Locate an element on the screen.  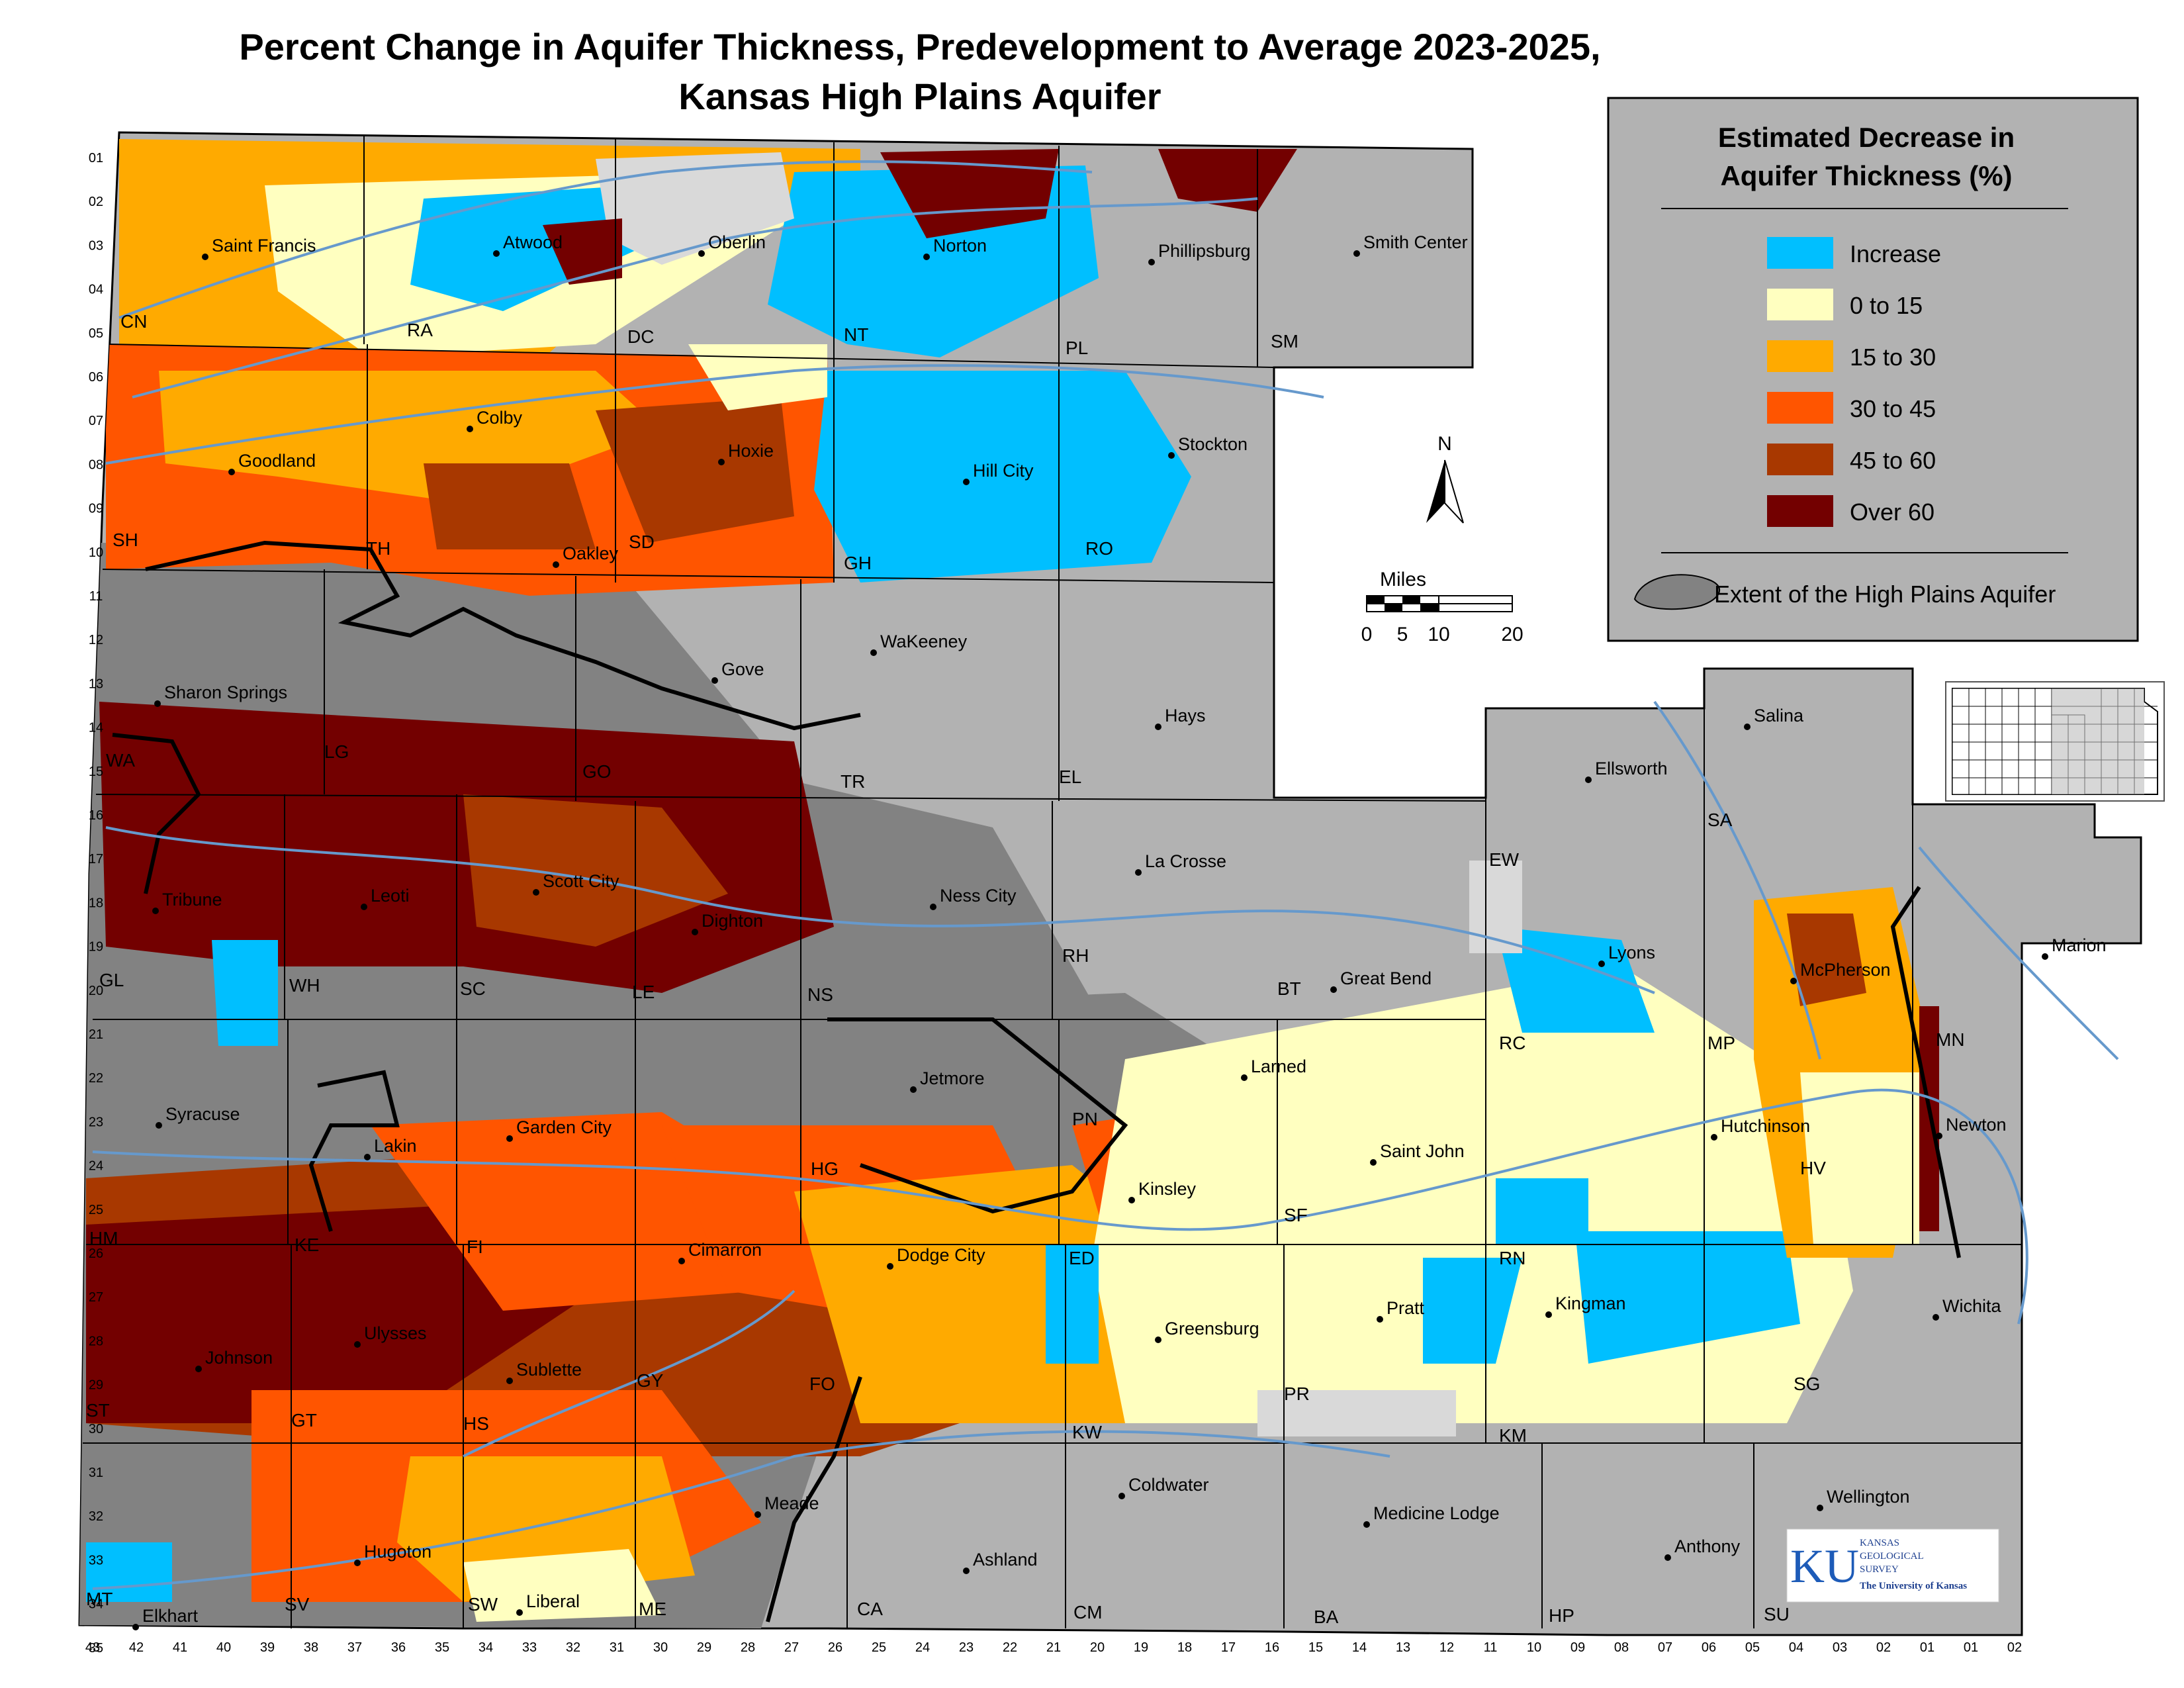
row-tick-08: 08 is located at coordinates (96, 464).